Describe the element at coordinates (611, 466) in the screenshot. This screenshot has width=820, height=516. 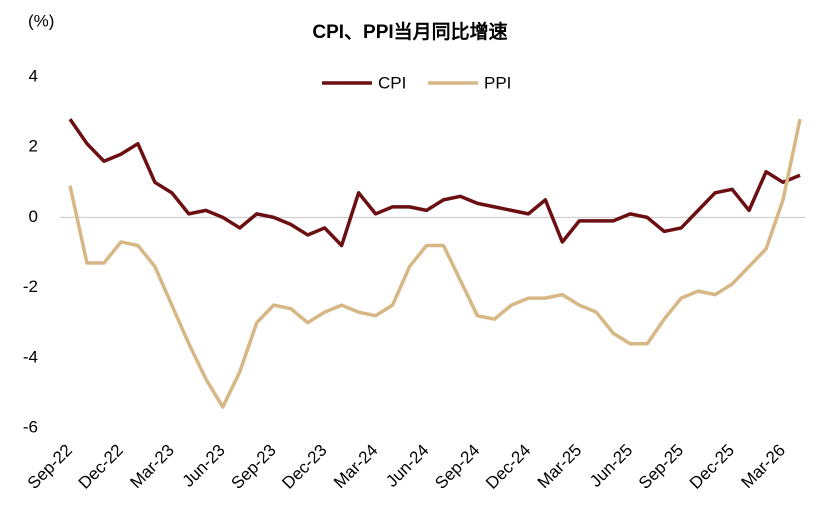
I see `x-tick-label: Jun-25` at that location.